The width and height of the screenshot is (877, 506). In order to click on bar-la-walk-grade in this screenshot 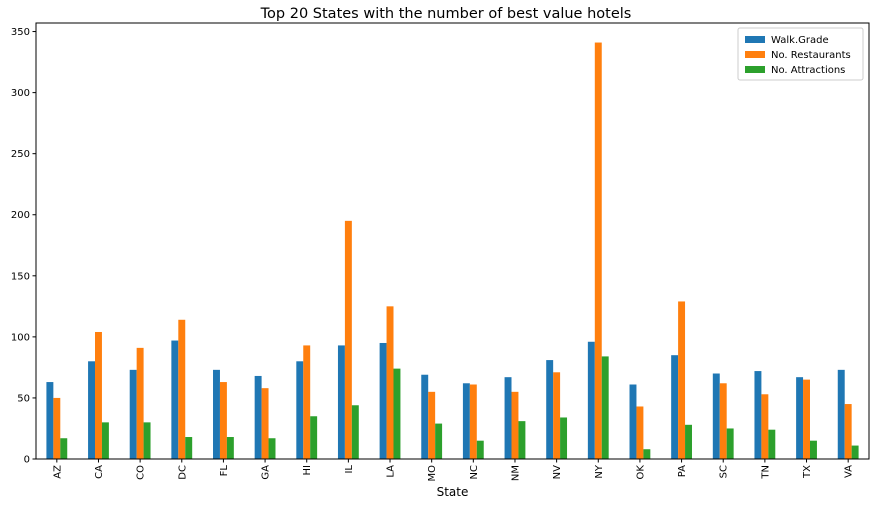, I will do `click(383, 400)`.